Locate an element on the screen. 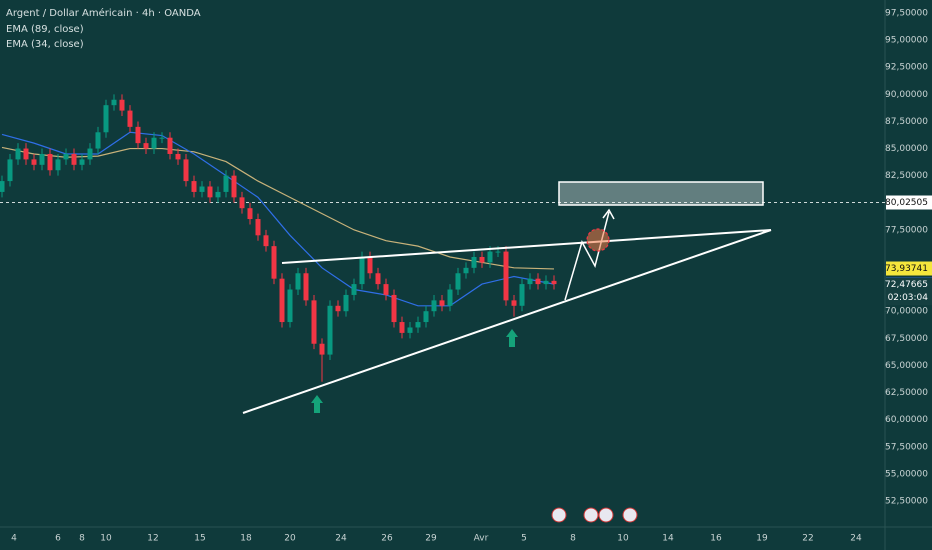 The width and height of the screenshot is (932, 550). price-tick-label: 70,00000 is located at coordinates (906, 312).